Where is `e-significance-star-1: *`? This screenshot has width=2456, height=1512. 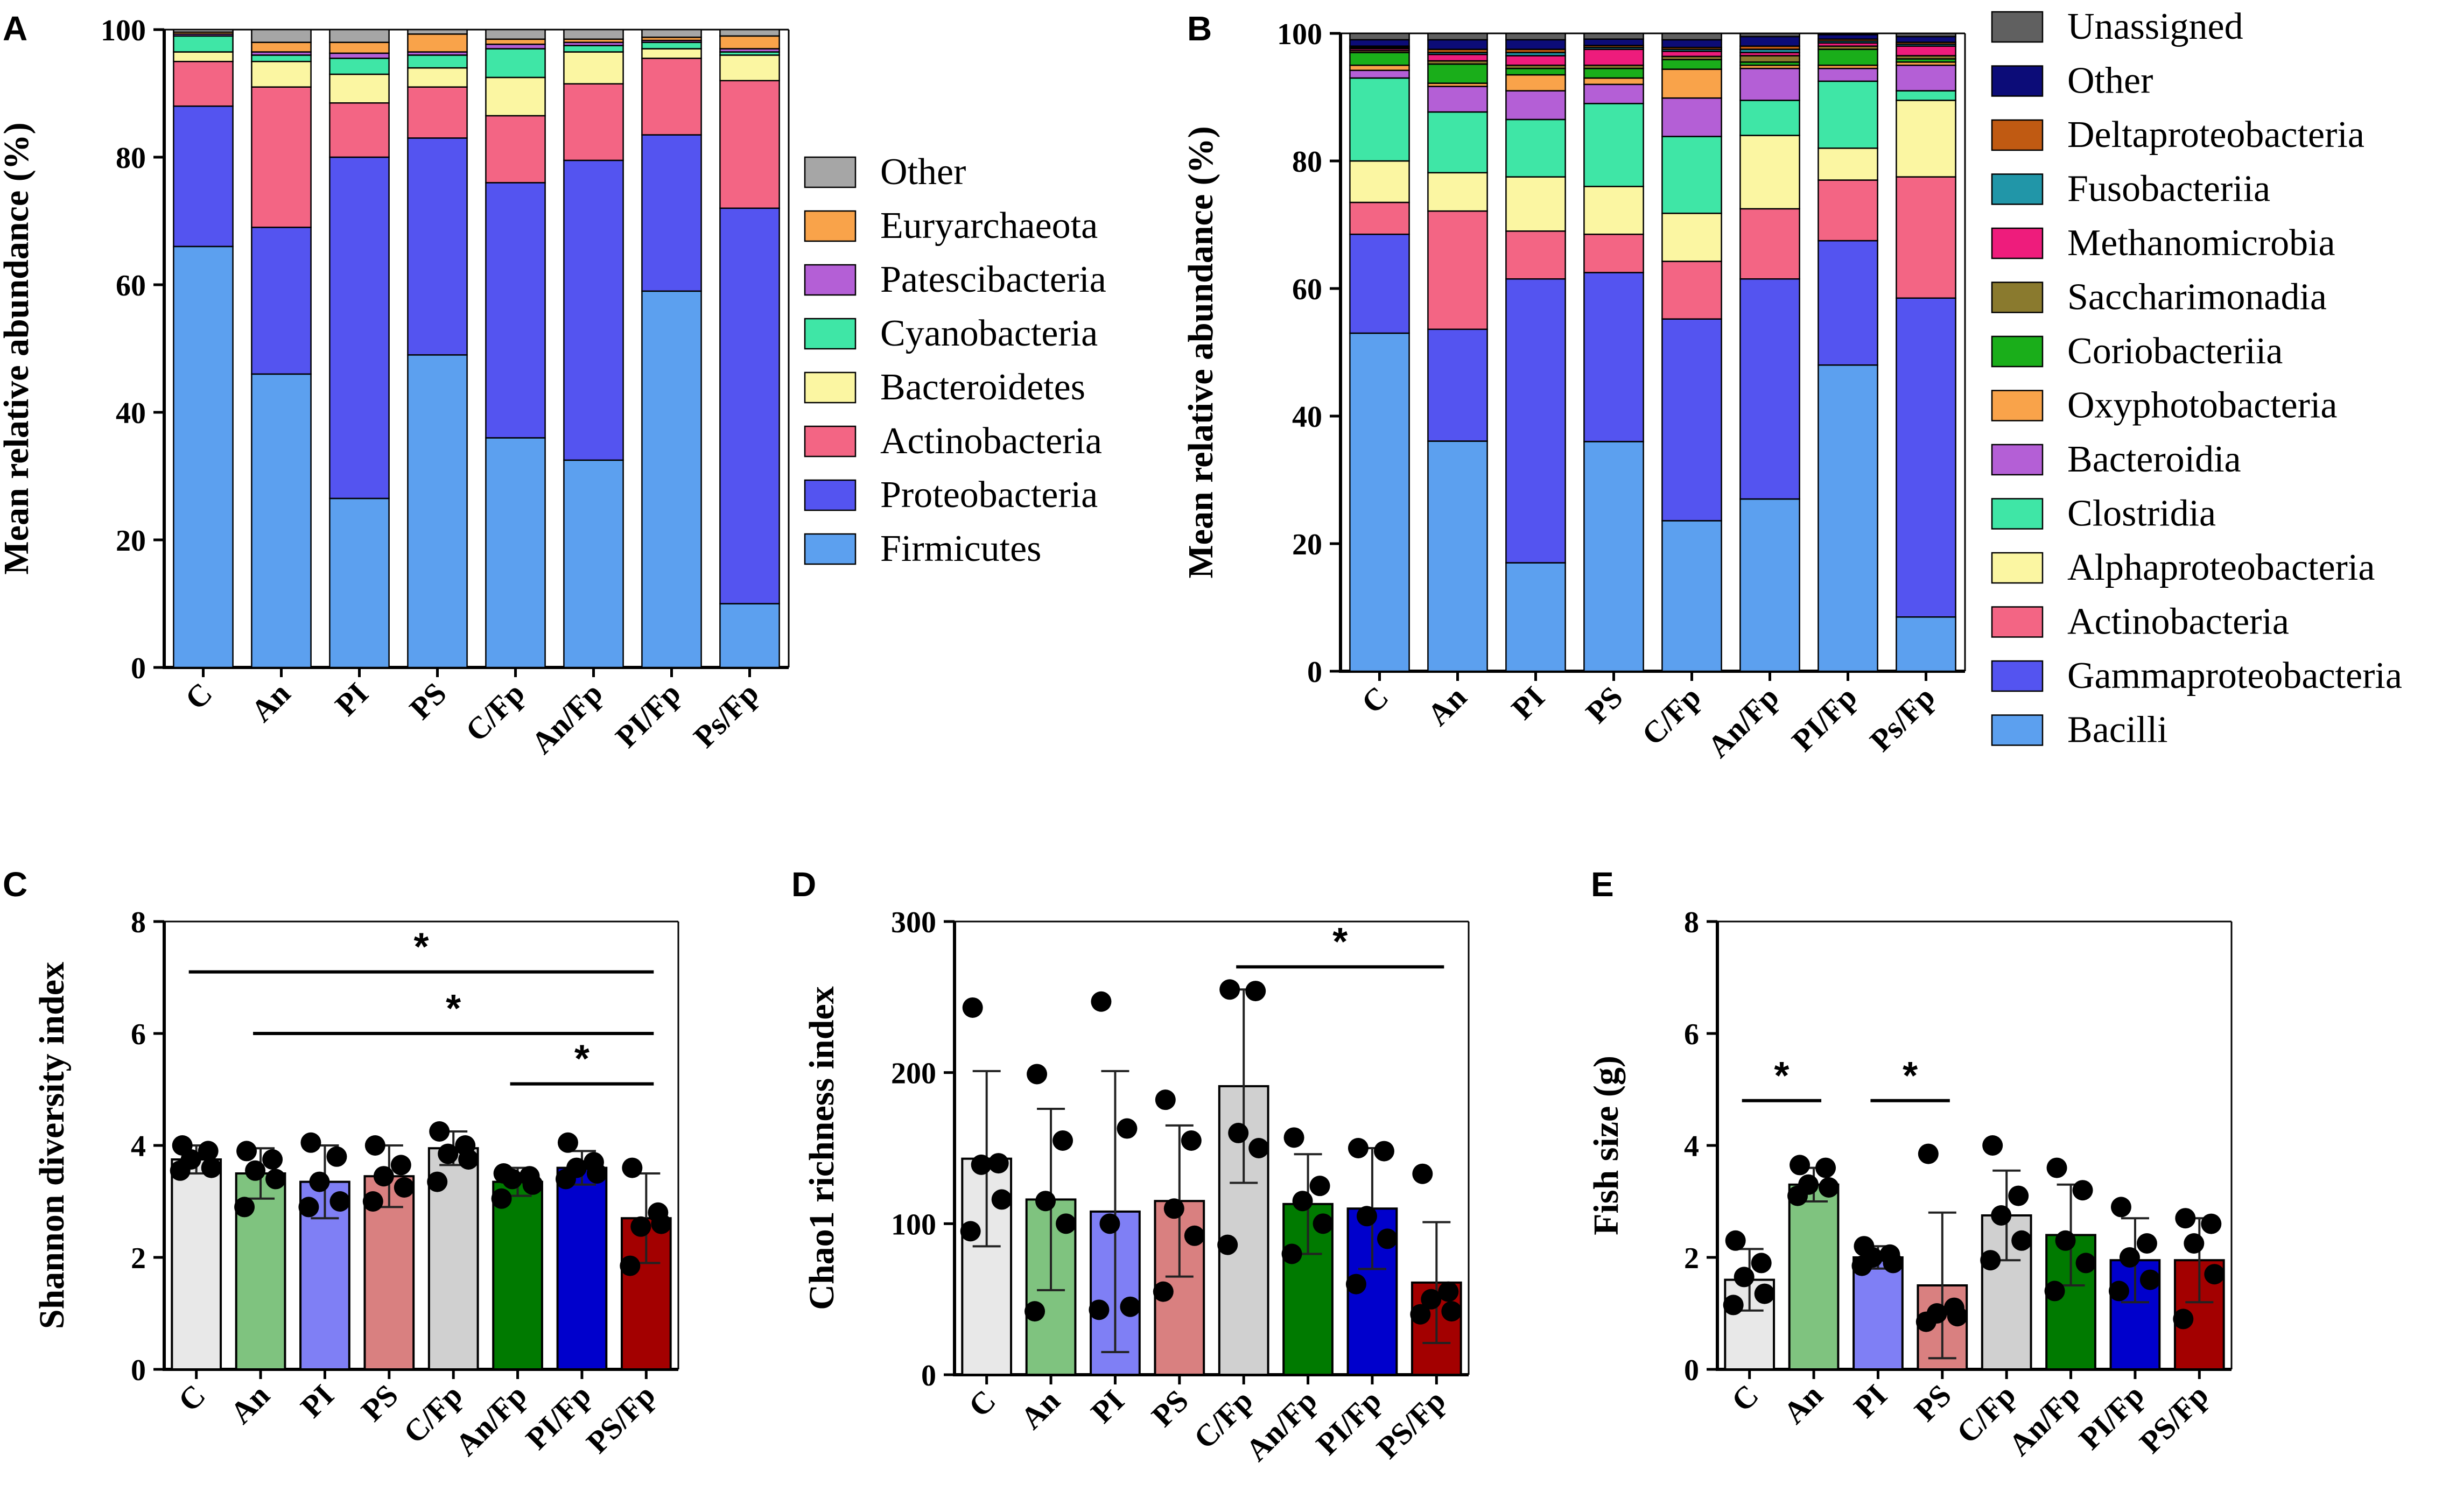 e-significance-star-1: * is located at coordinates (1781, 1076).